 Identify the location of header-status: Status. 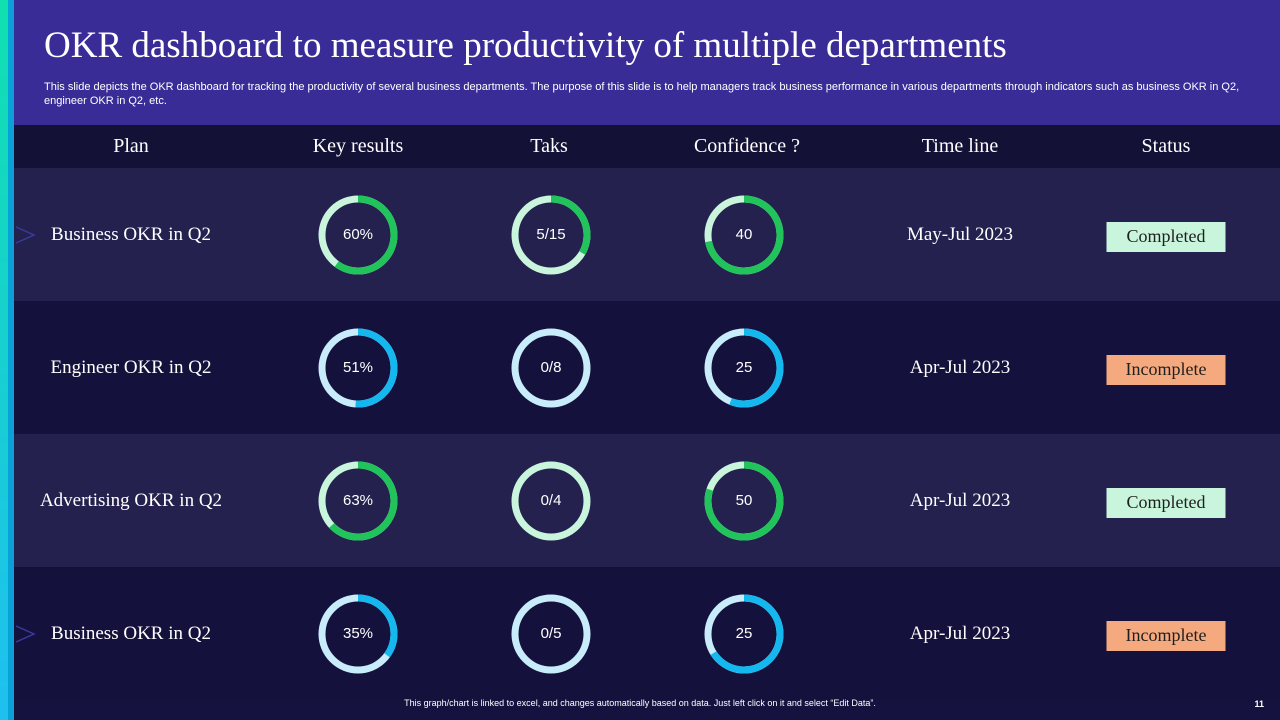
(1166, 146).